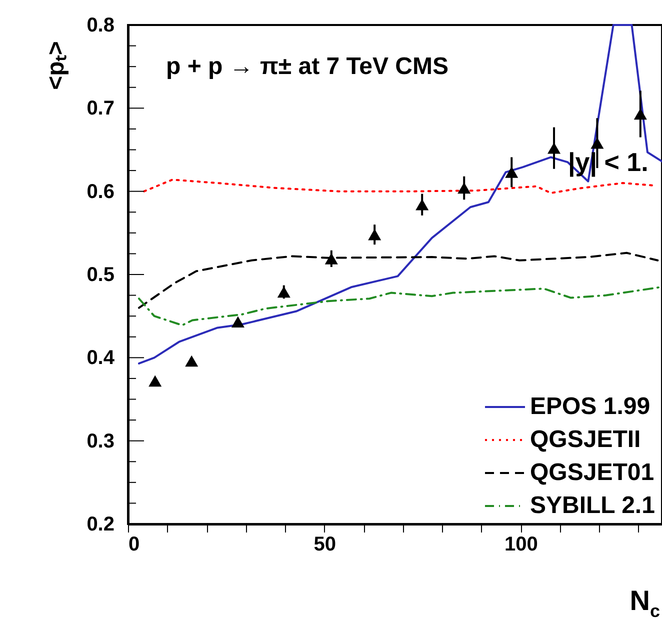 This screenshot has width=662, height=619. What do you see at coordinates (590, 406) in the screenshot?
I see `legend-label: EPOS 1.99` at bounding box center [590, 406].